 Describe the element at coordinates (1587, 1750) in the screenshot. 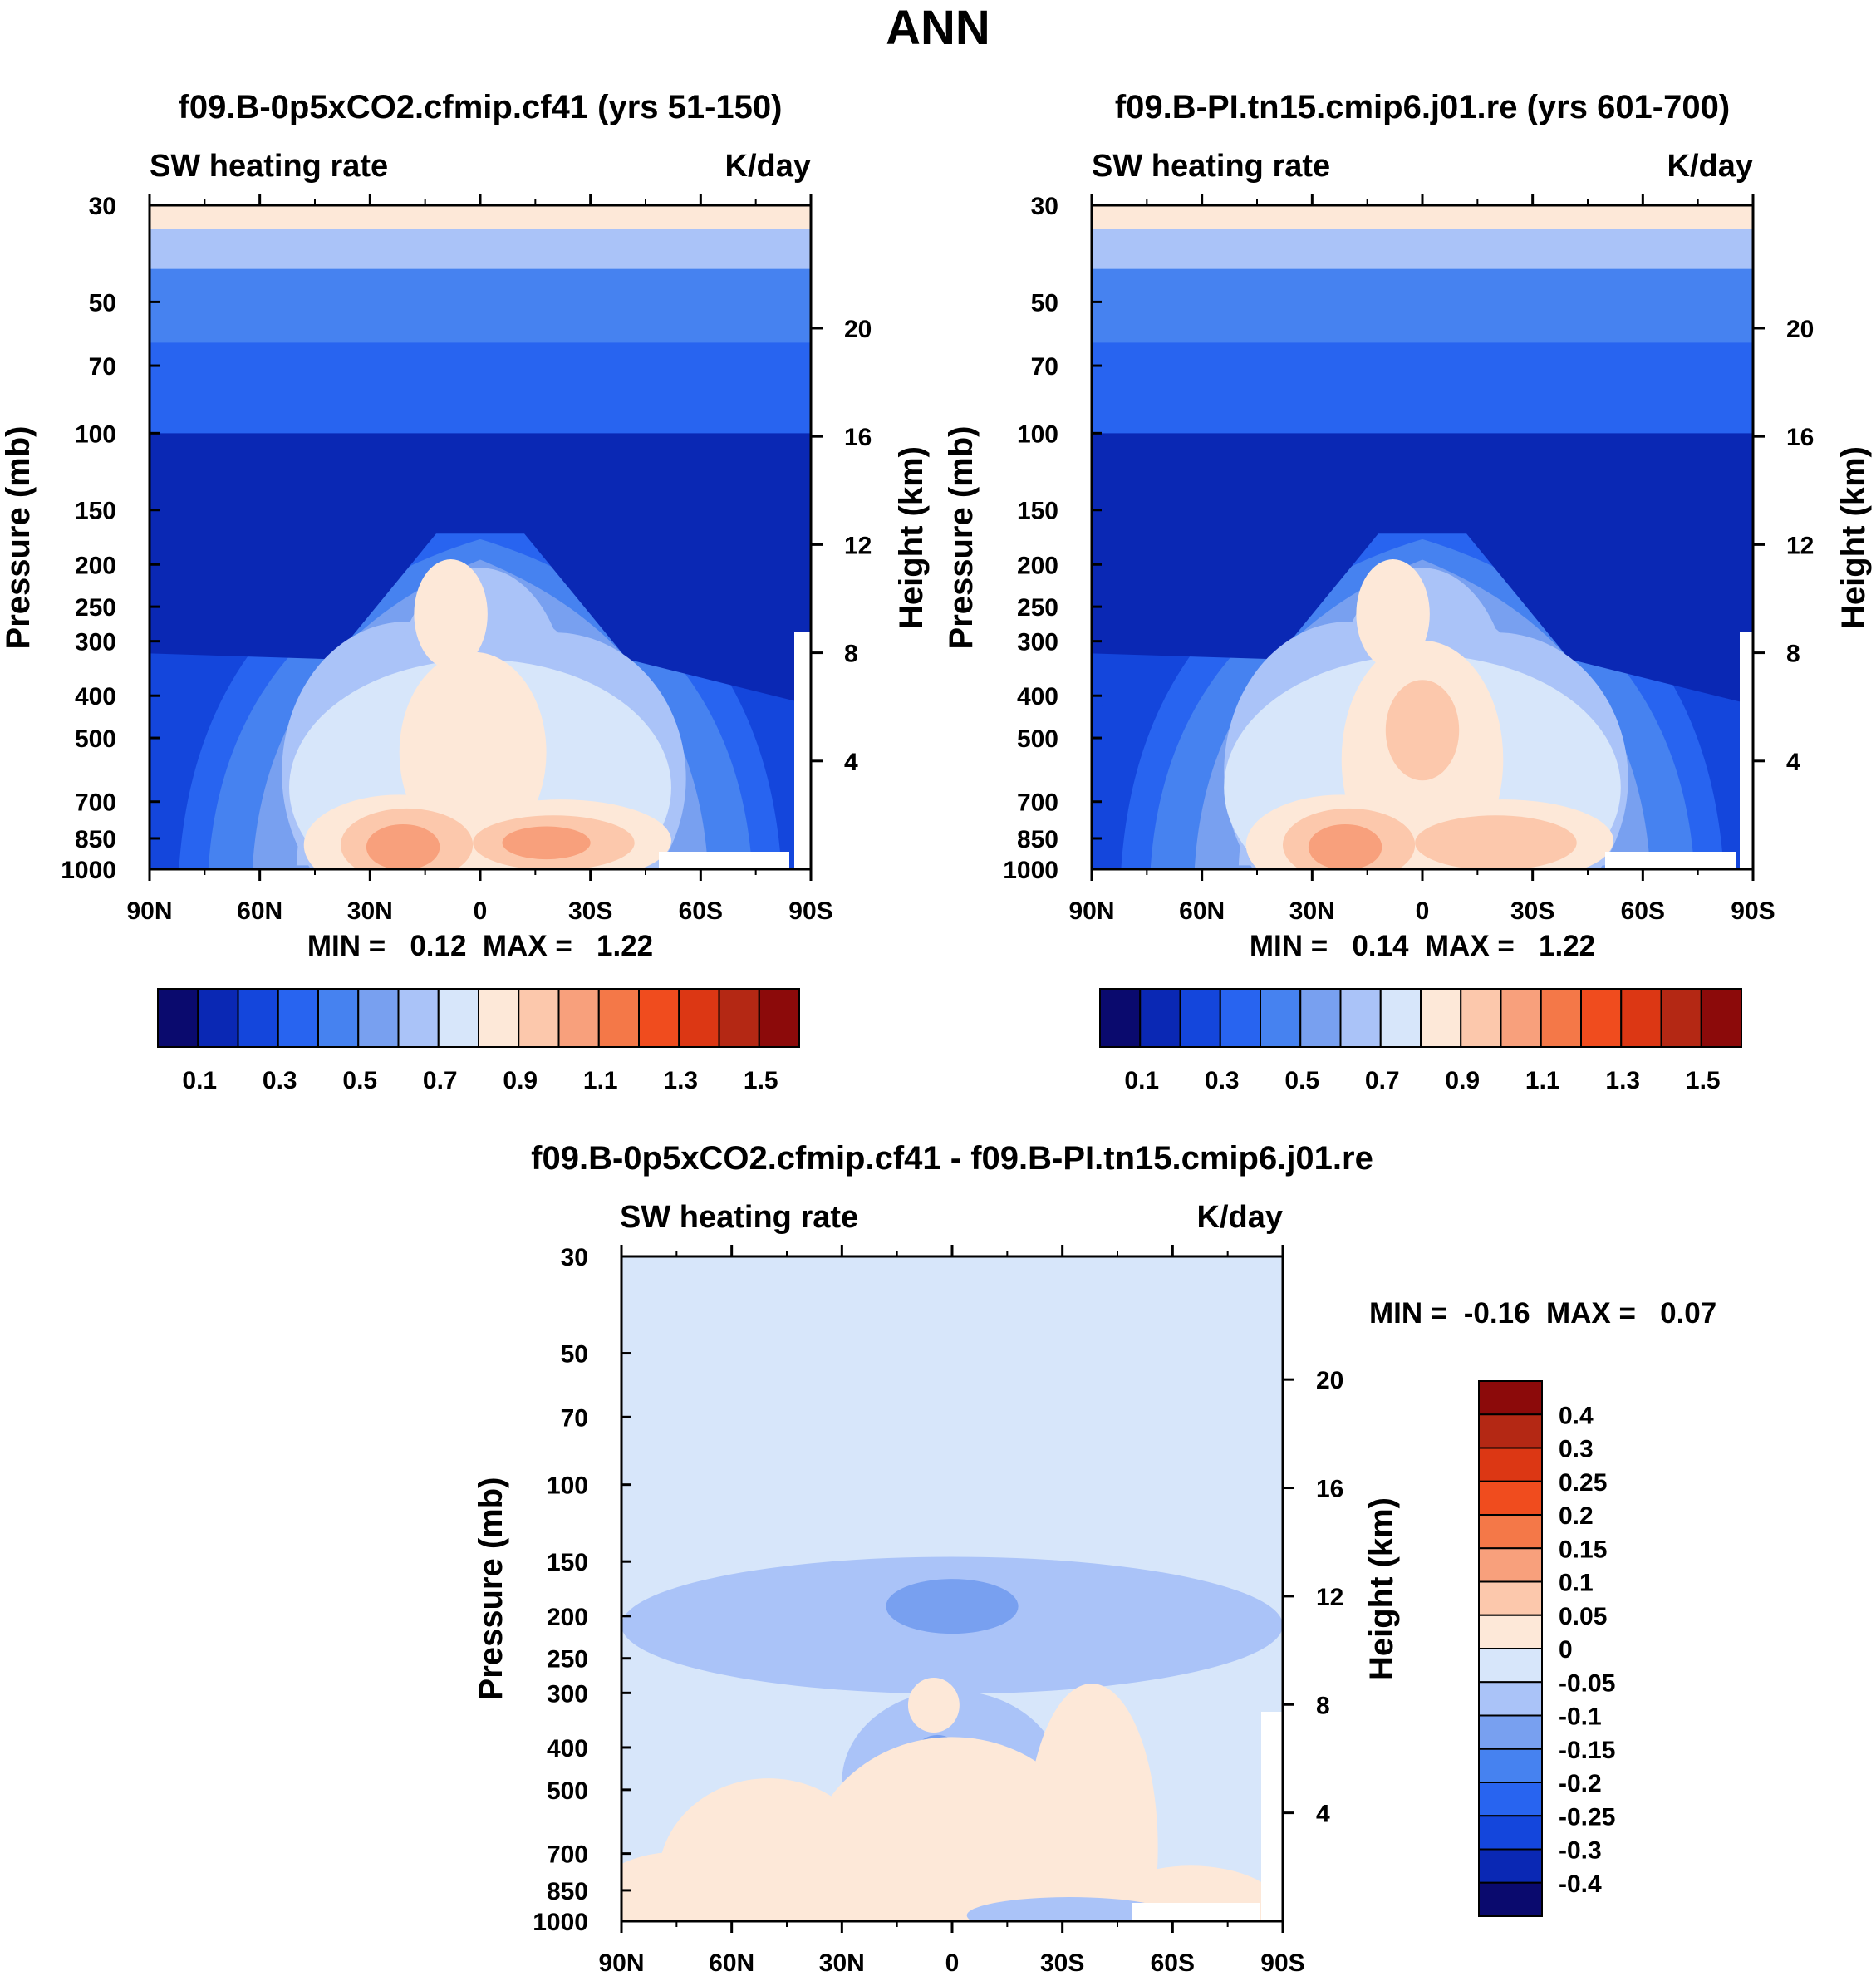

I see `colorbar-label: -0.15` at that location.